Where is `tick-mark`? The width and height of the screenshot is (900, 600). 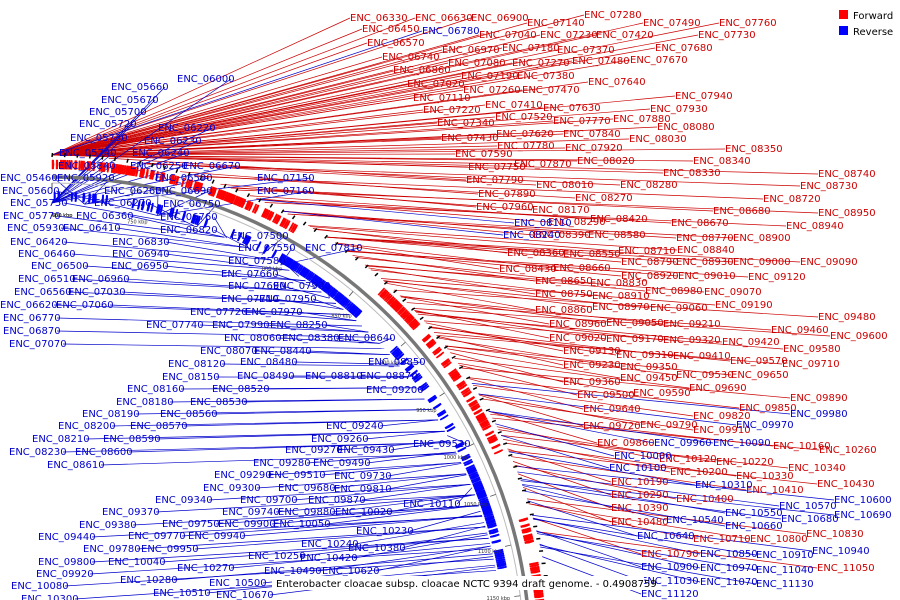 tick-mark is located at coordinates (442, 394).